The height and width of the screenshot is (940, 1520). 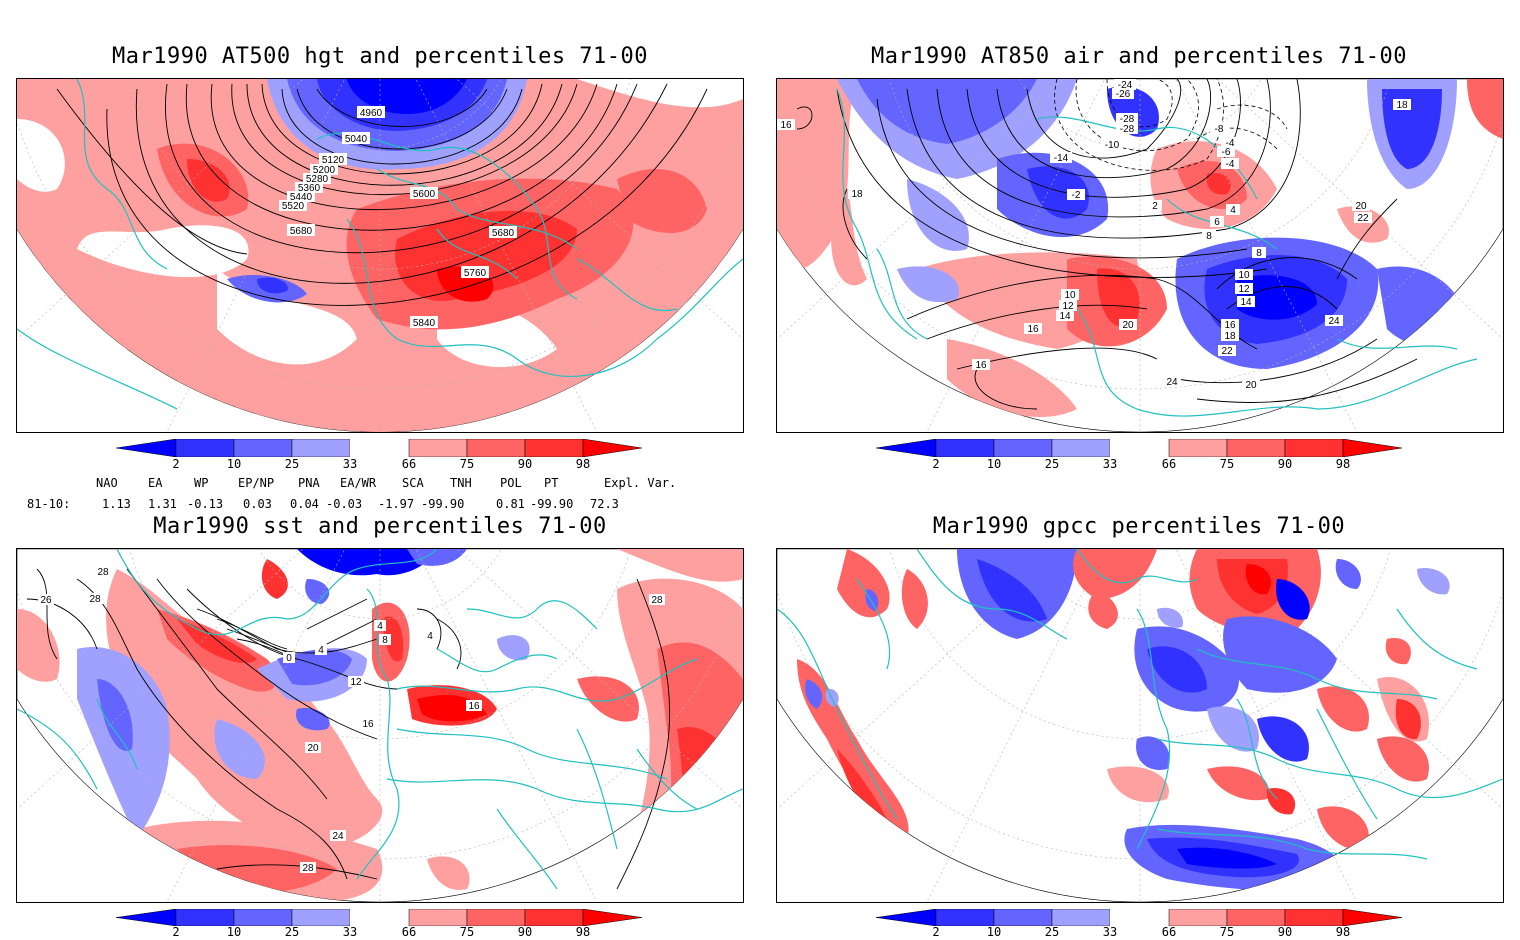 I want to click on panel-title-gpcc: Mar1990 gpcc percentiles 71-00, so click(x=1139, y=526).